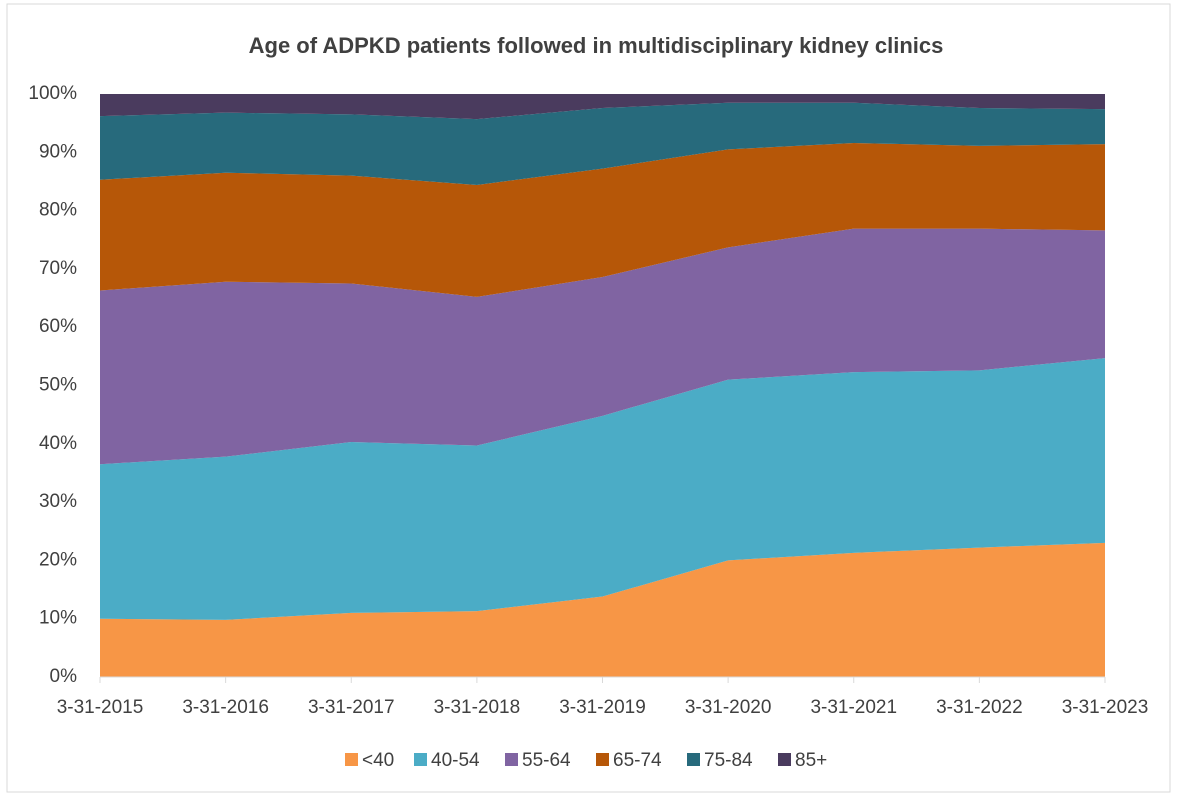 The height and width of the screenshot is (796, 1177). I want to click on legend-label: 40-54, so click(455, 760).